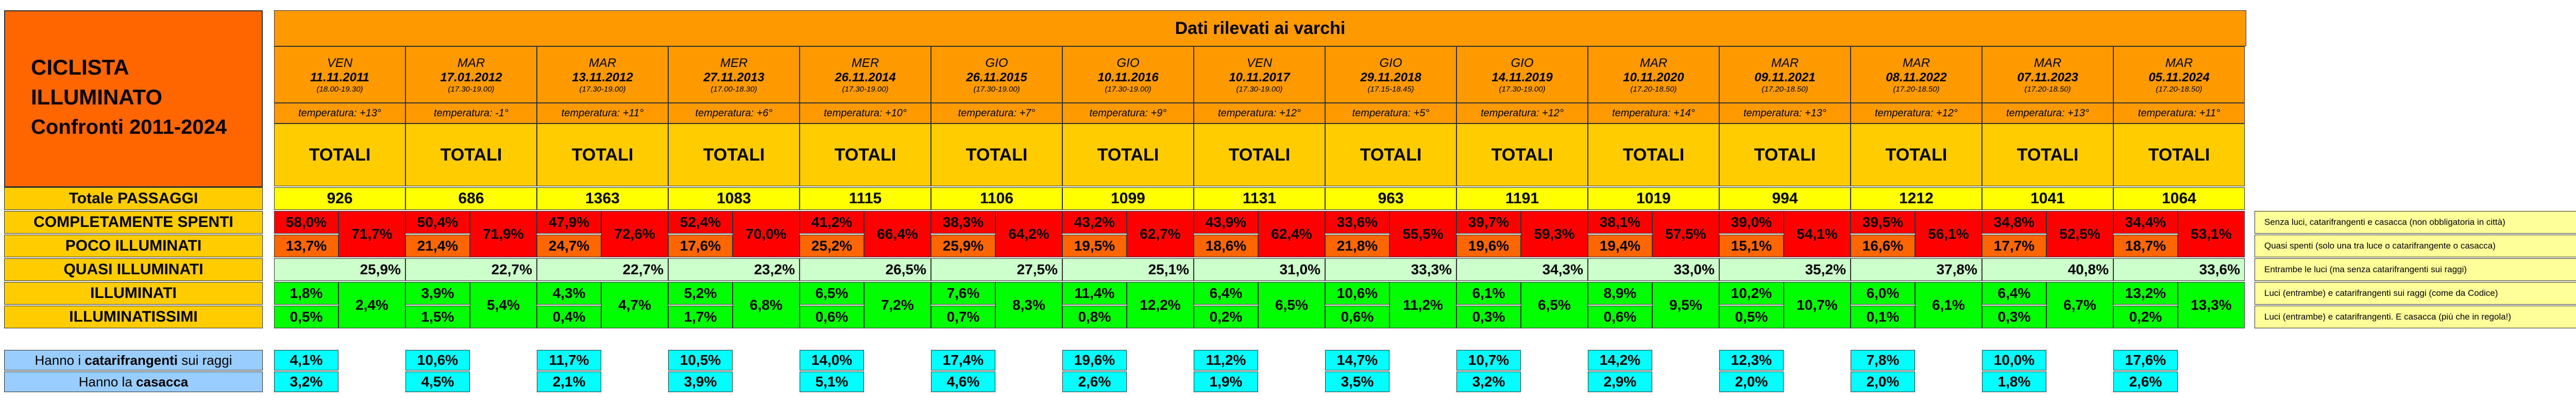 This screenshot has height=406, width=2576. What do you see at coordinates (1422, 305) in the screenshot?
I see `sum-illuminati-cell: 11,2%` at bounding box center [1422, 305].